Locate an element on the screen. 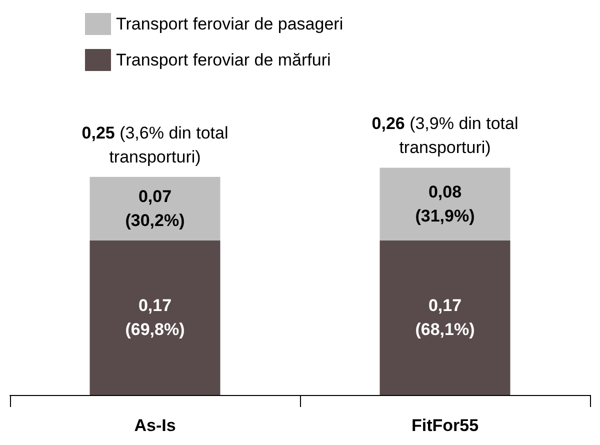 Image resolution: width=600 pixels, height=445 pixels. legend-label: Transport feroviar de pasageri is located at coordinates (230, 24).